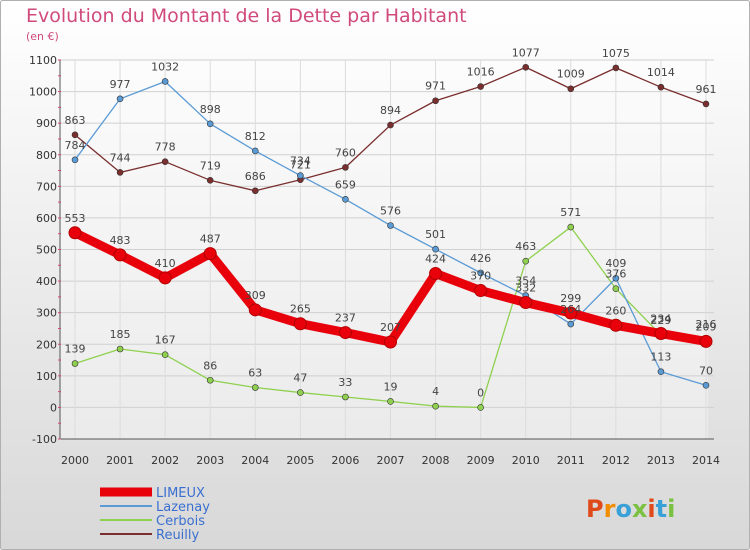  Describe the element at coordinates (75, 349) in the screenshot. I see `data-label-cerbois: 139` at that location.